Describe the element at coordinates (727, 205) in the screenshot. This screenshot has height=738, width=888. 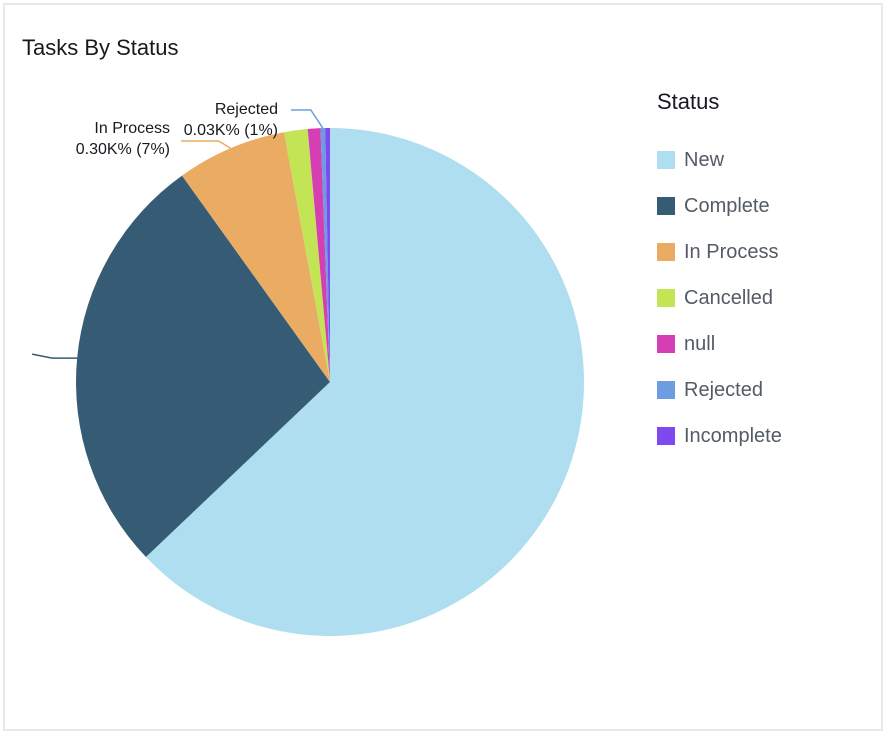
I see `legend-label: Complete` at that location.